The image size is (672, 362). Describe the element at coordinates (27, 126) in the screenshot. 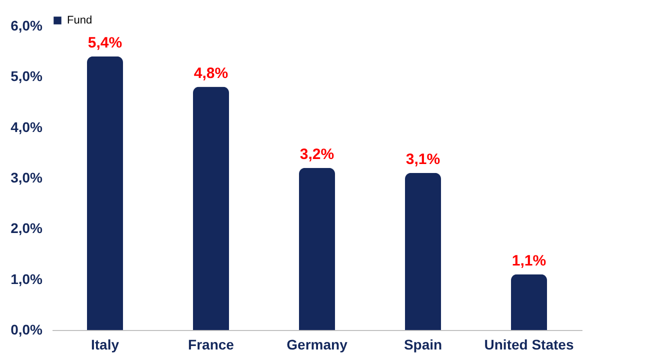

I see `y-tick-label: 4,0%` at that location.